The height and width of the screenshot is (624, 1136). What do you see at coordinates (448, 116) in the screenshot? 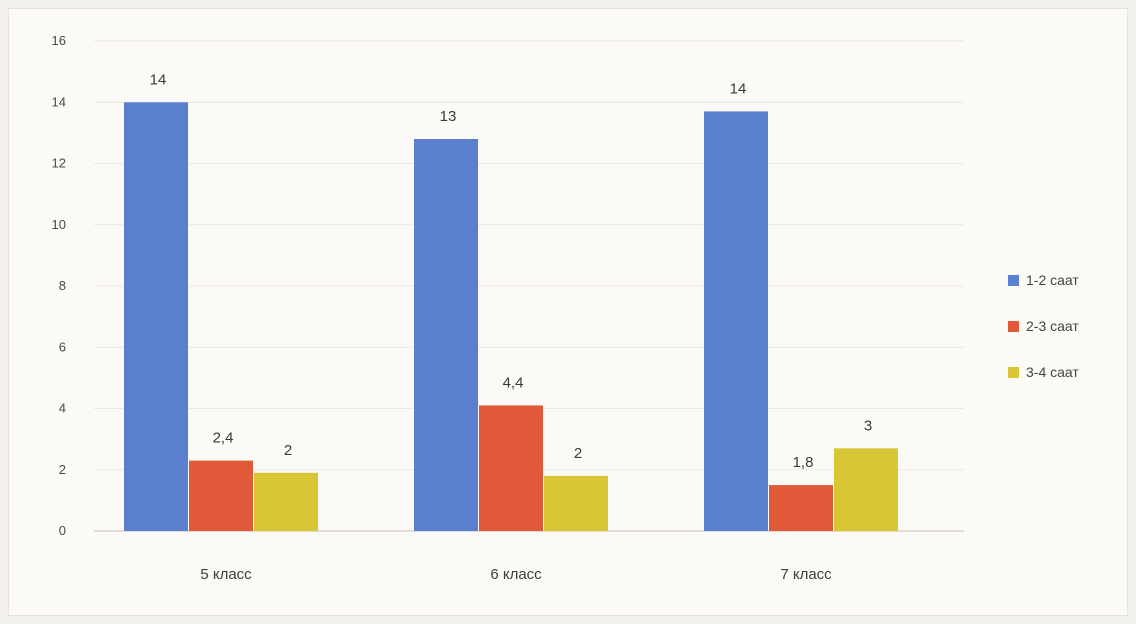
I see `data-label: 13` at bounding box center [448, 116].